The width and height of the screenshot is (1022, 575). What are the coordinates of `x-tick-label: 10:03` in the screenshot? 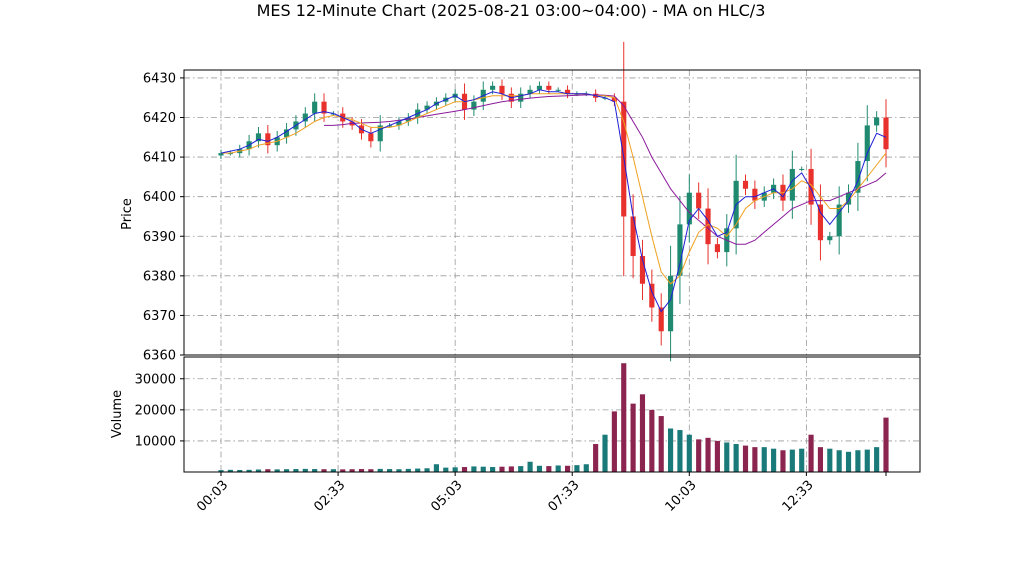 It's located at (681, 496).